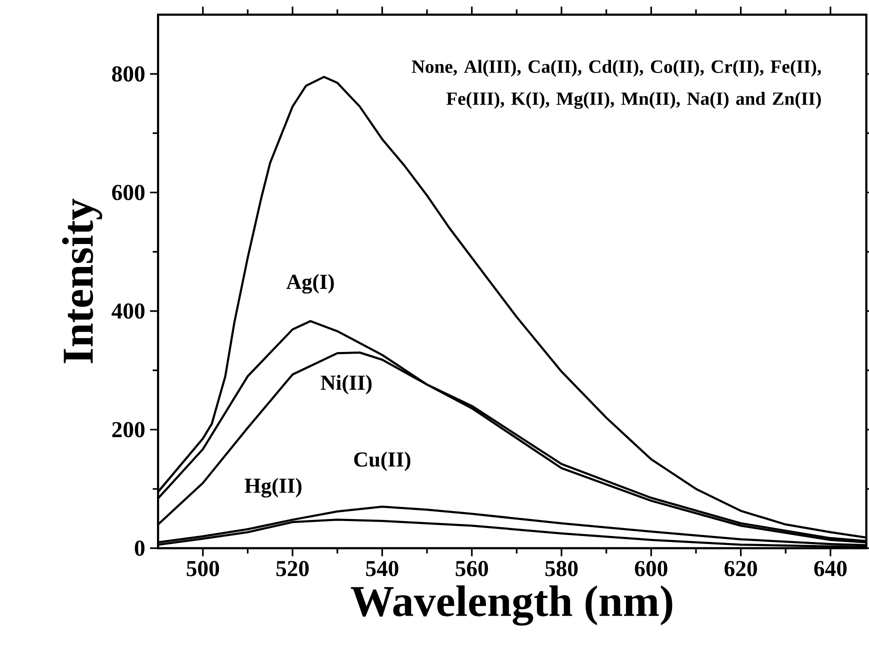 The image size is (869, 670). I want to click on y-tick-label: 600, so click(128, 192).